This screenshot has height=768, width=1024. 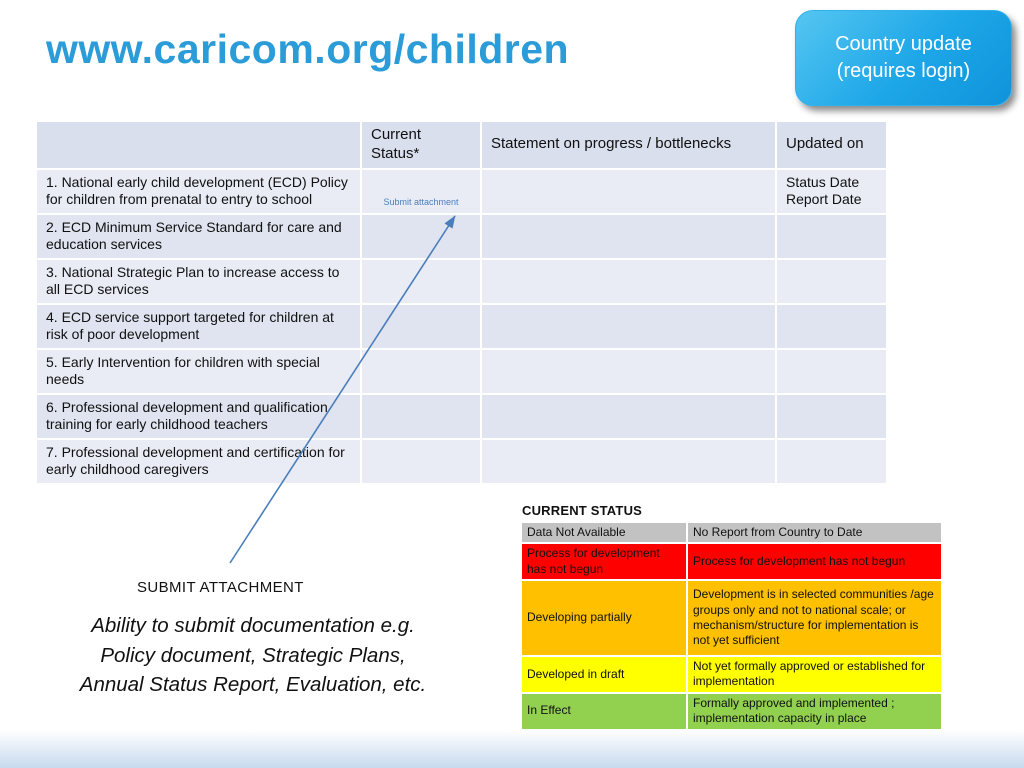 I want to click on header-cell-statement: Statement on progress / bottlenecks, so click(x=628, y=145).